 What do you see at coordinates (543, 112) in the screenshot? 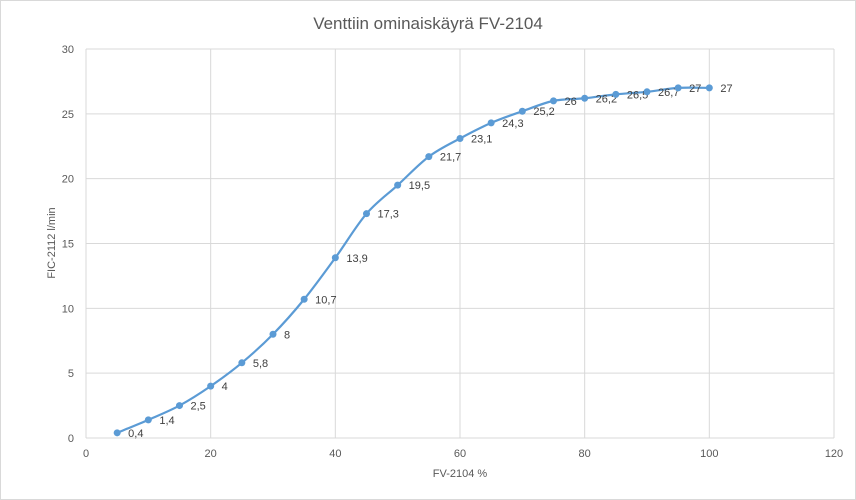
I see `data-label: 25,2` at bounding box center [543, 112].